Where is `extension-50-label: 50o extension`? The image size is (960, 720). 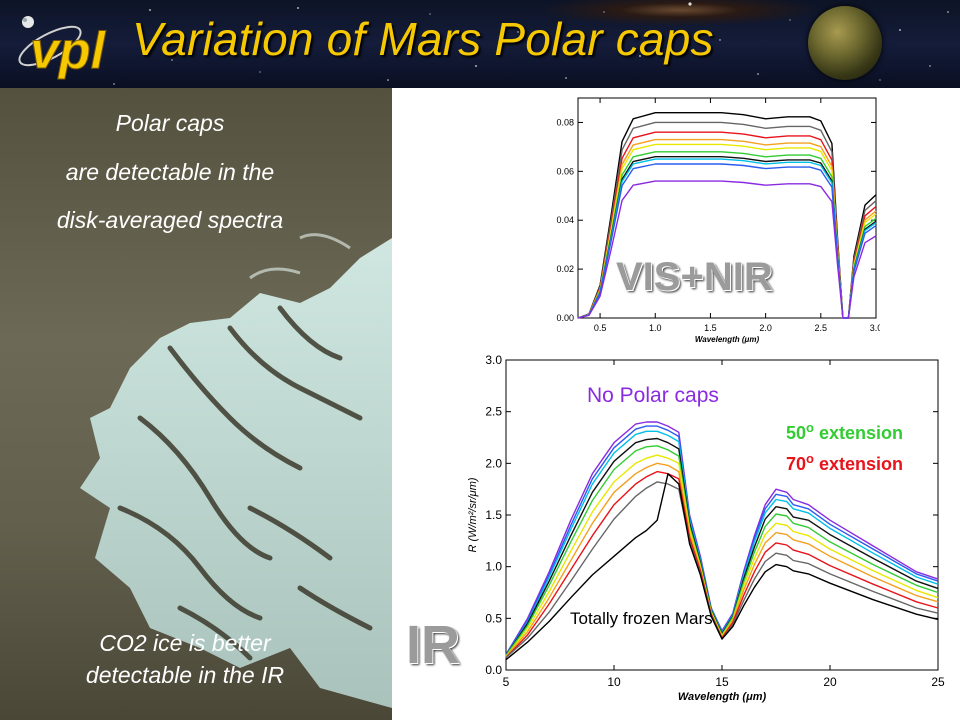
extension-50-label: 50o extension is located at coordinates (844, 432).